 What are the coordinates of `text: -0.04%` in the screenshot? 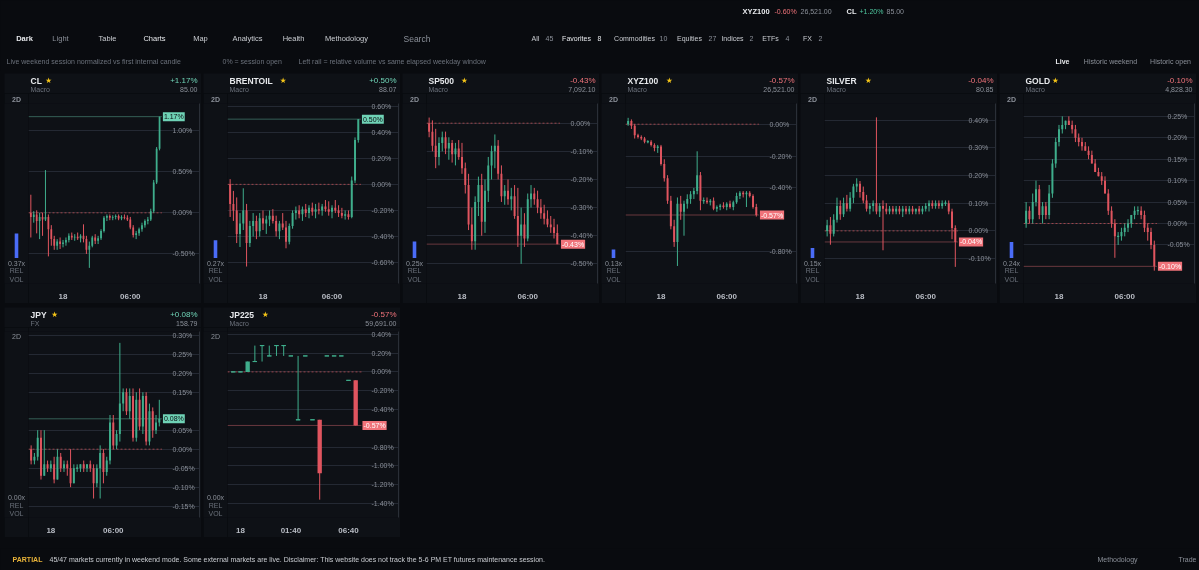 It's located at (981, 80).